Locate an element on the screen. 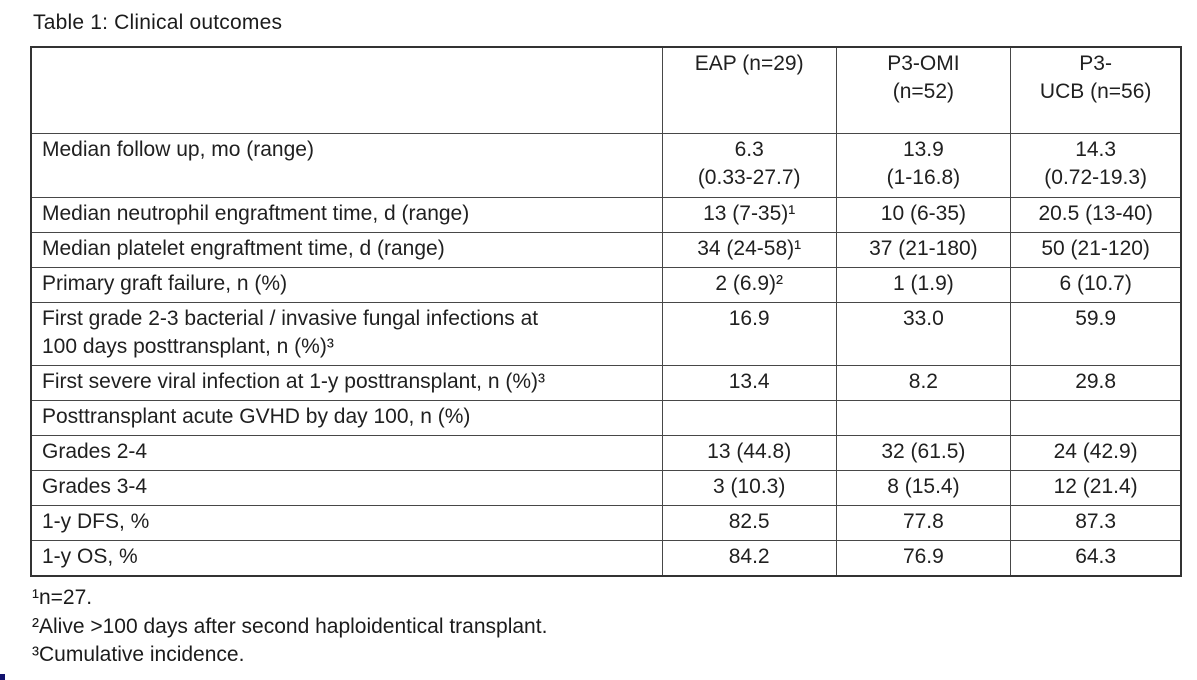  table-row: Grades 3-4 3 (10.3) 8 (15.4) 12 (21.4) is located at coordinates (606, 487).